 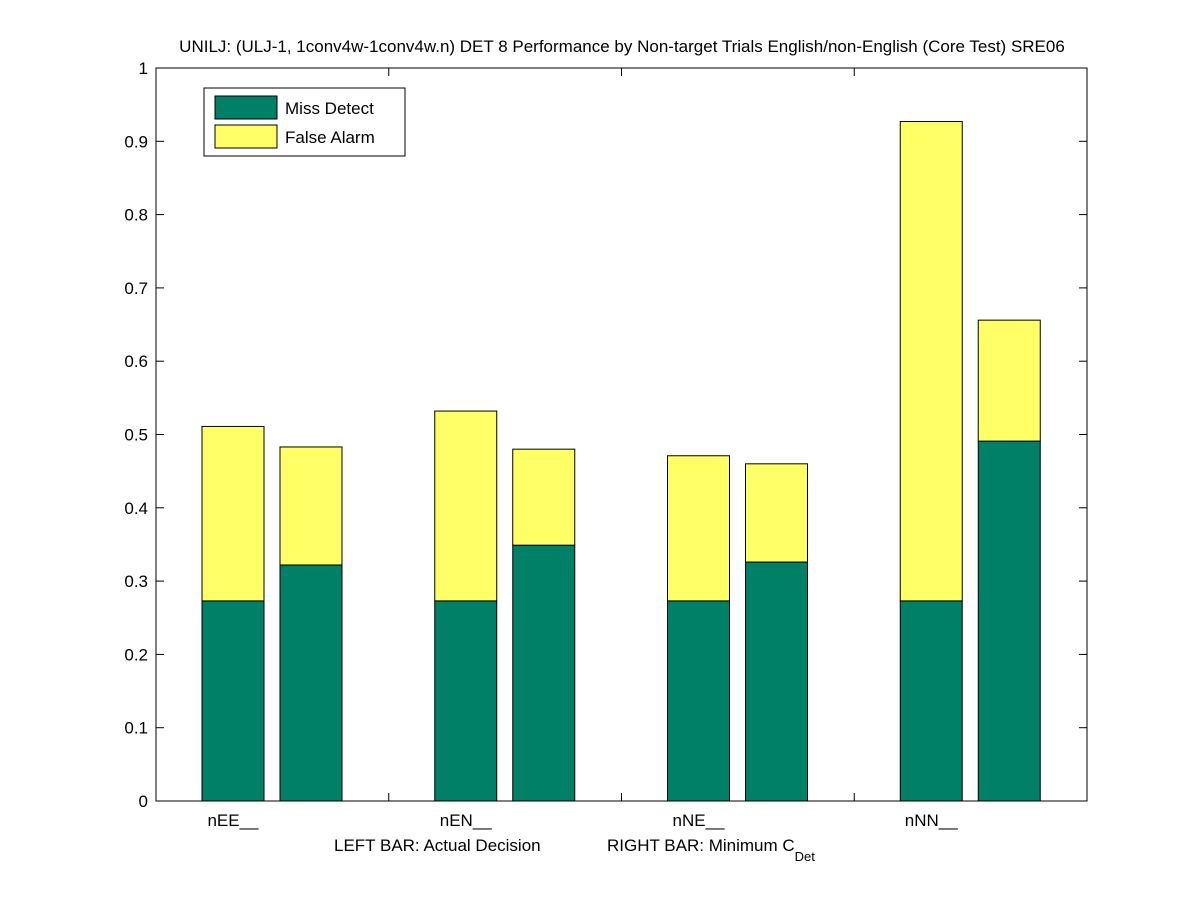 I want to click on y-tick-label: 0.8, so click(x=136, y=215).